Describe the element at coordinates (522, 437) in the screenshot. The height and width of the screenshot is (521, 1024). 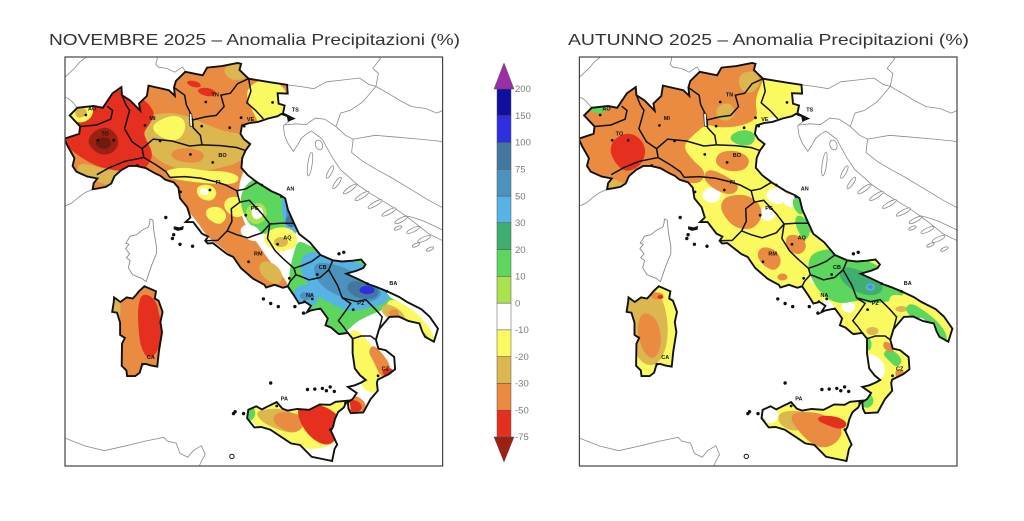
I see `svg-text: -75` at that location.